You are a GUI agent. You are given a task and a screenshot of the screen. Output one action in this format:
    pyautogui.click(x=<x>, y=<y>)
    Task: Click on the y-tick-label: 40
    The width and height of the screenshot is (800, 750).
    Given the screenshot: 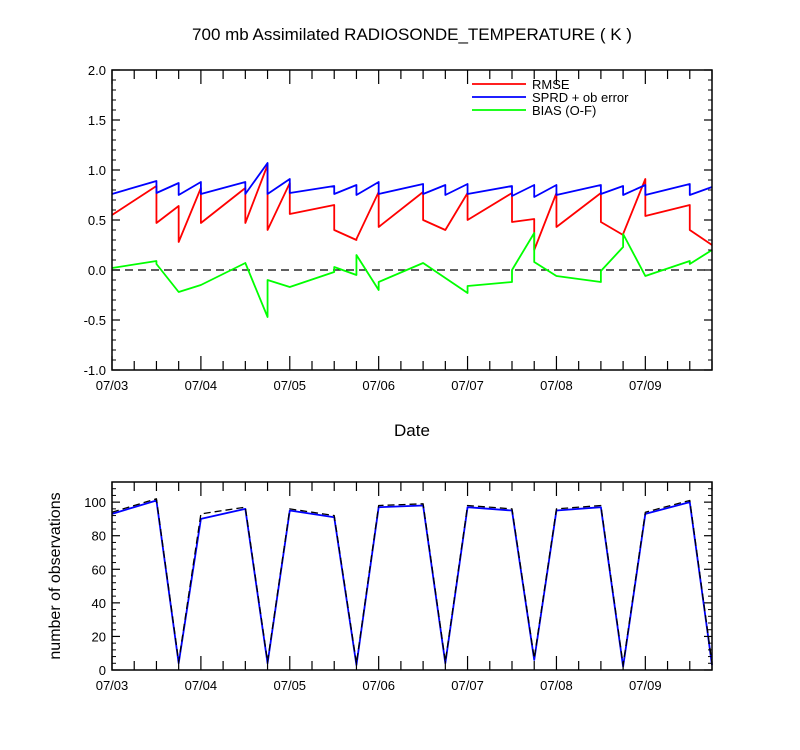 What is the action you would take?
    pyautogui.click(x=99, y=603)
    